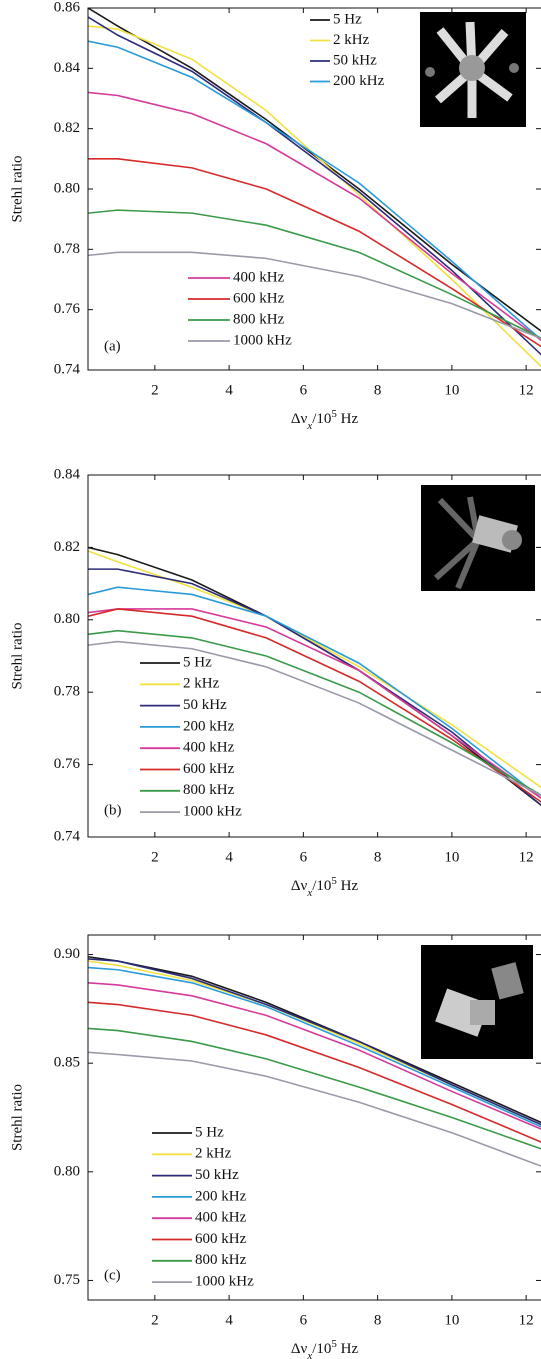  What do you see at coordinates (67, 954) in the screenshot?
I see `y-tick-label: 0.90` at bounding box center [67, 954].